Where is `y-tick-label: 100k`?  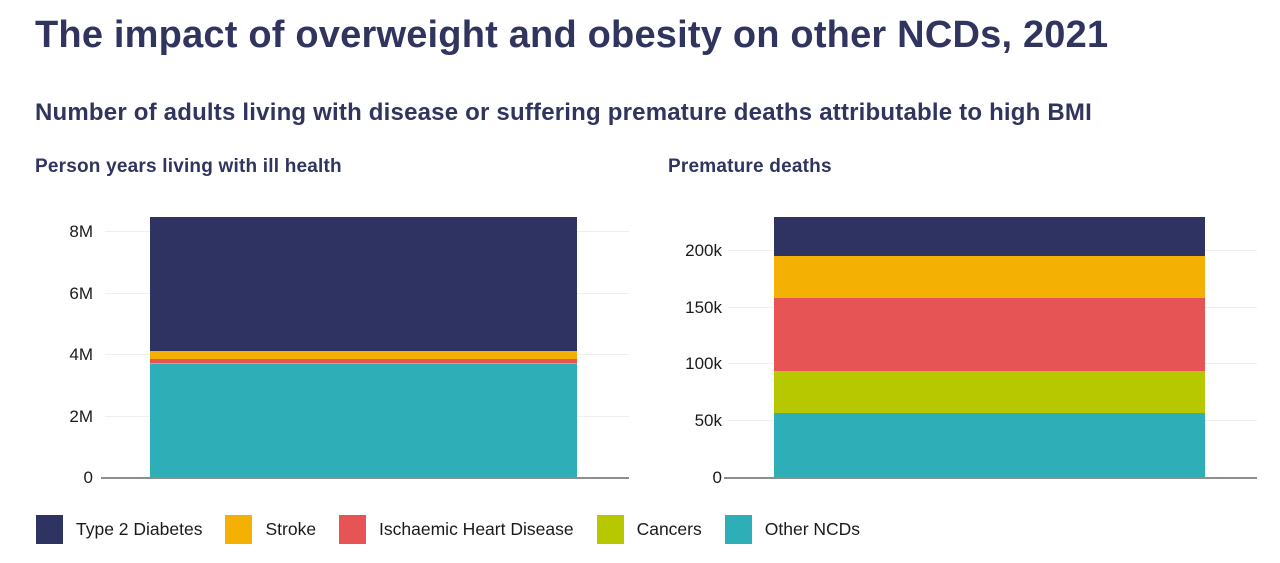
y-tick-label: 100k is located at coordinates (703, 364).